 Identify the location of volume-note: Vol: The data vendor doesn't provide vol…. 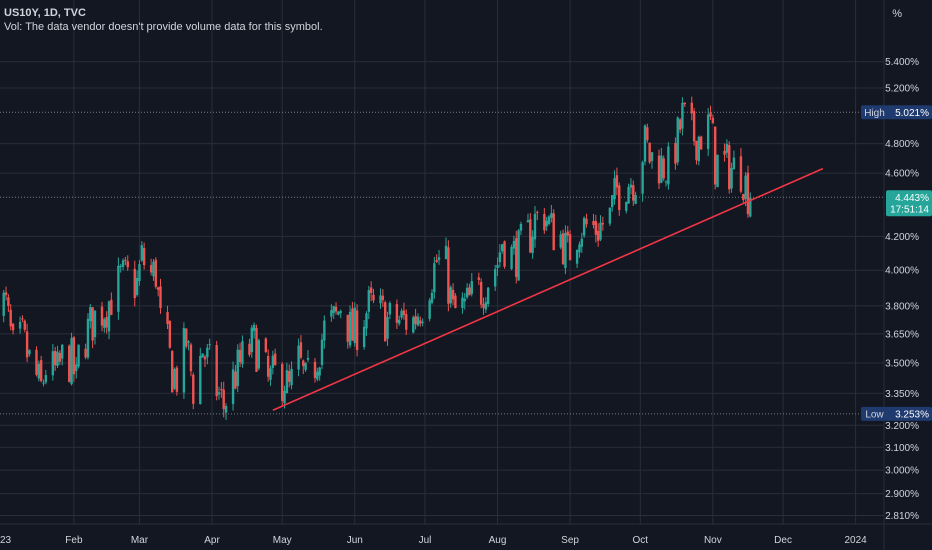
(163, 27).